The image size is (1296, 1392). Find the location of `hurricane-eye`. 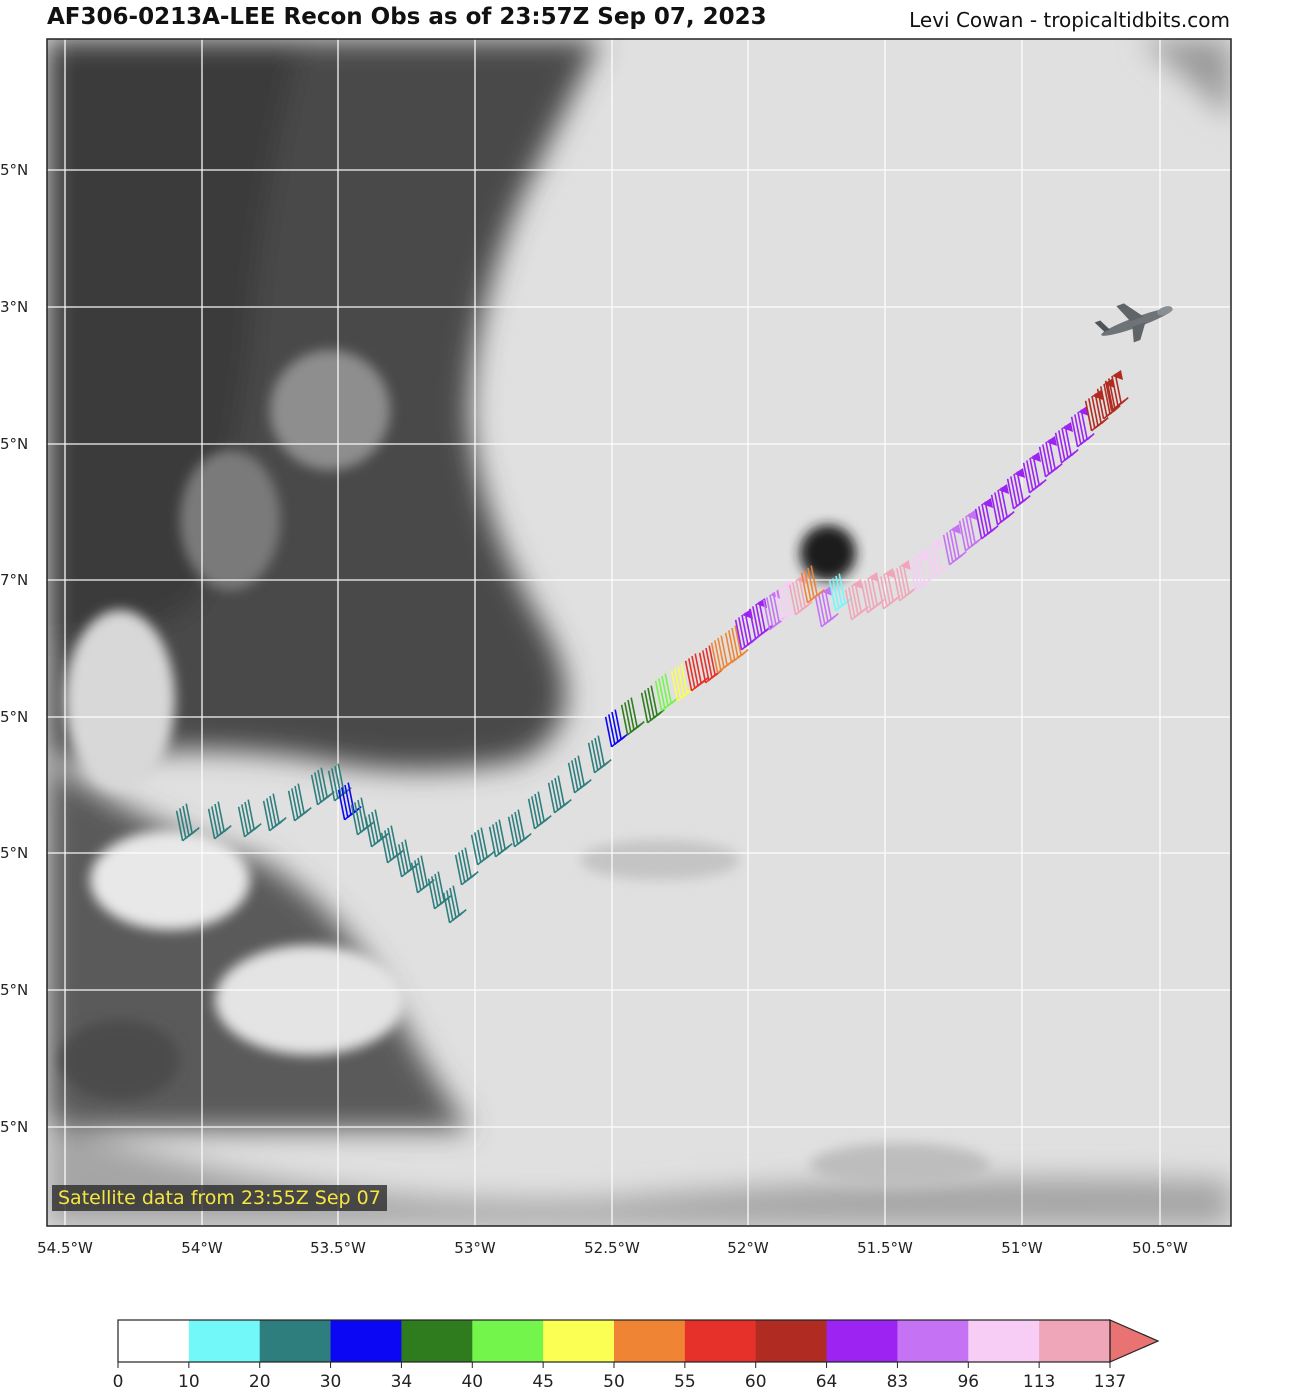

hurricane-eye is located at coordinates (828, 553).